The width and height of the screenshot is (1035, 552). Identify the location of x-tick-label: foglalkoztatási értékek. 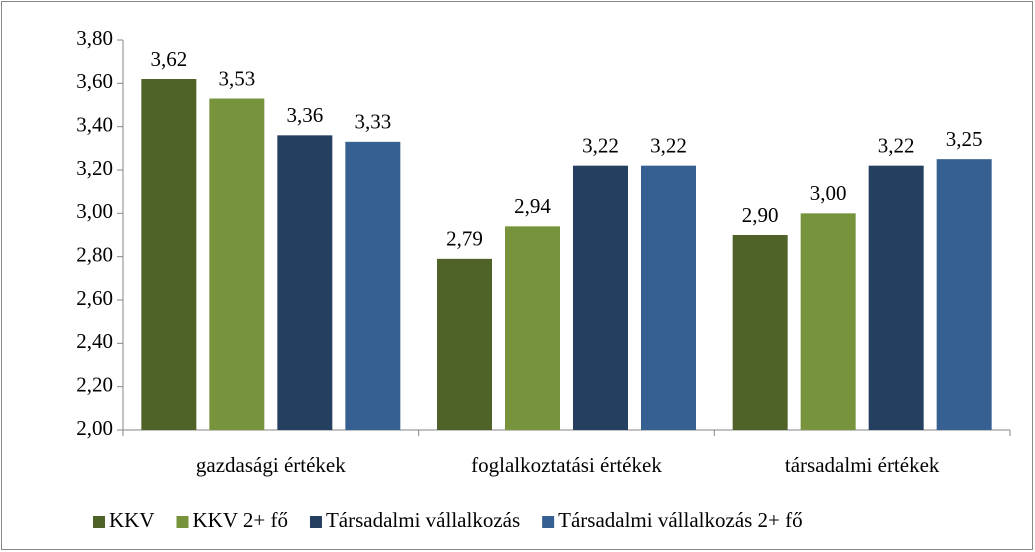
(566, 465).